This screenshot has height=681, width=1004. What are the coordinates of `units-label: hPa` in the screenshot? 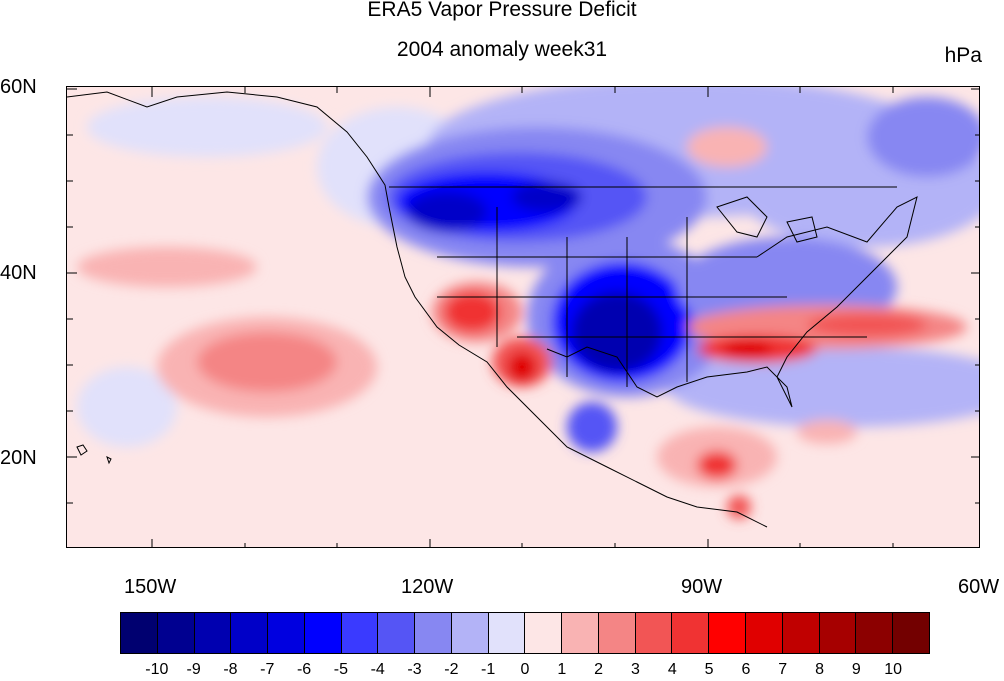 It's located at (963, 55).